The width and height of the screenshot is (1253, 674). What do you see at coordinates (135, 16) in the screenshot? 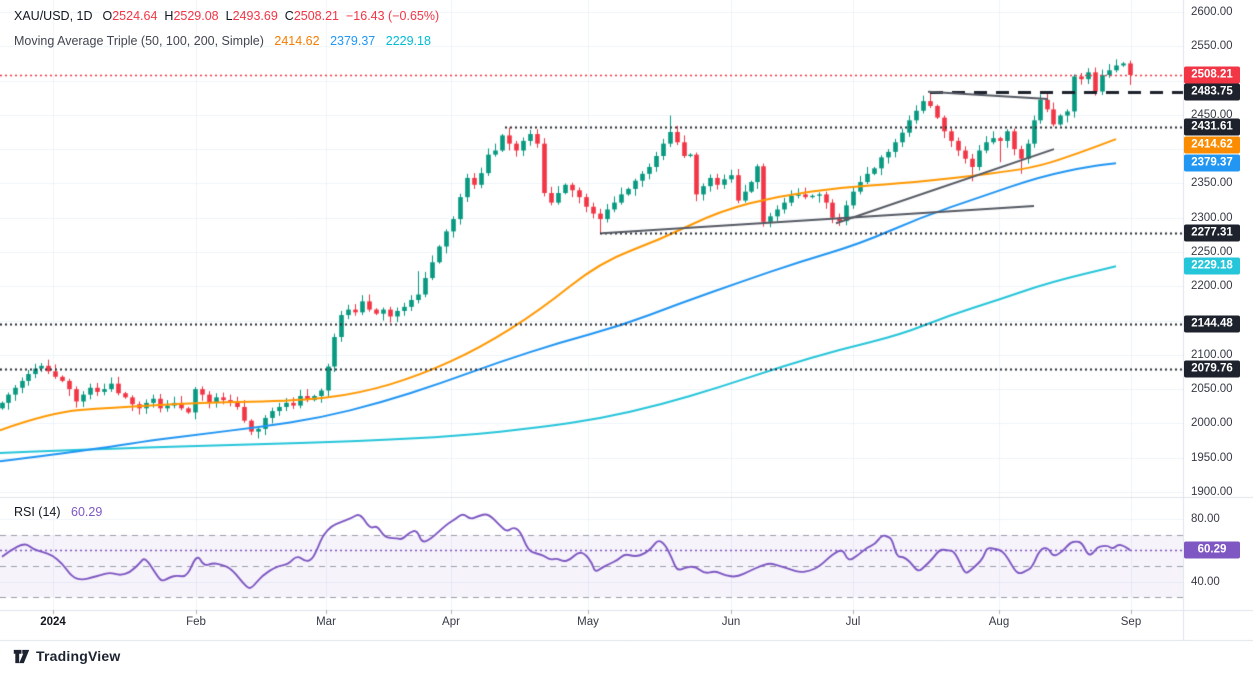
I see `open-value: 2524.64` at bounding box center [135, 16].